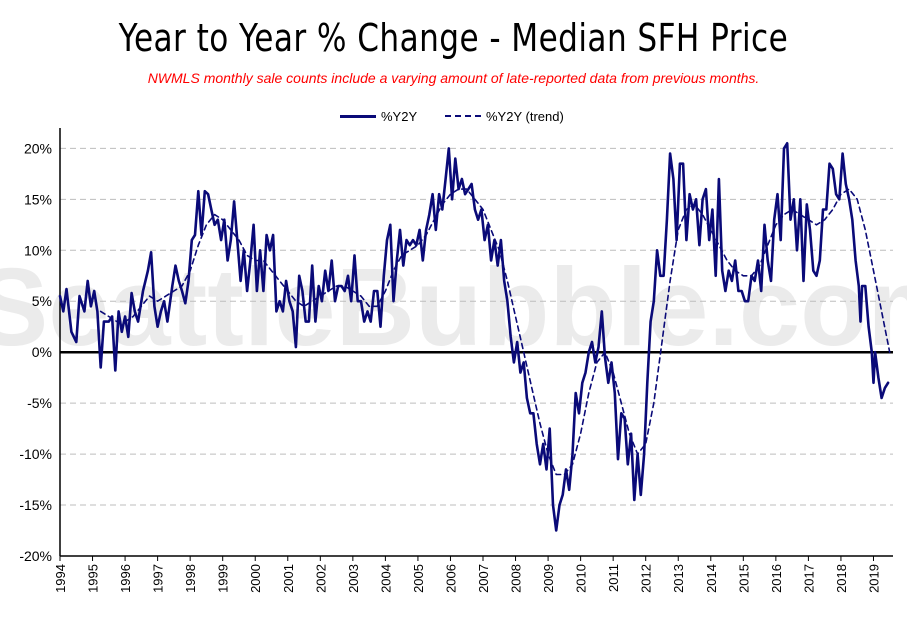 This screenshot has width=907, height=618. Describe the element at coordinates (190, 578) in the screenshot. I see `x-tick-label: 1998` at that location.